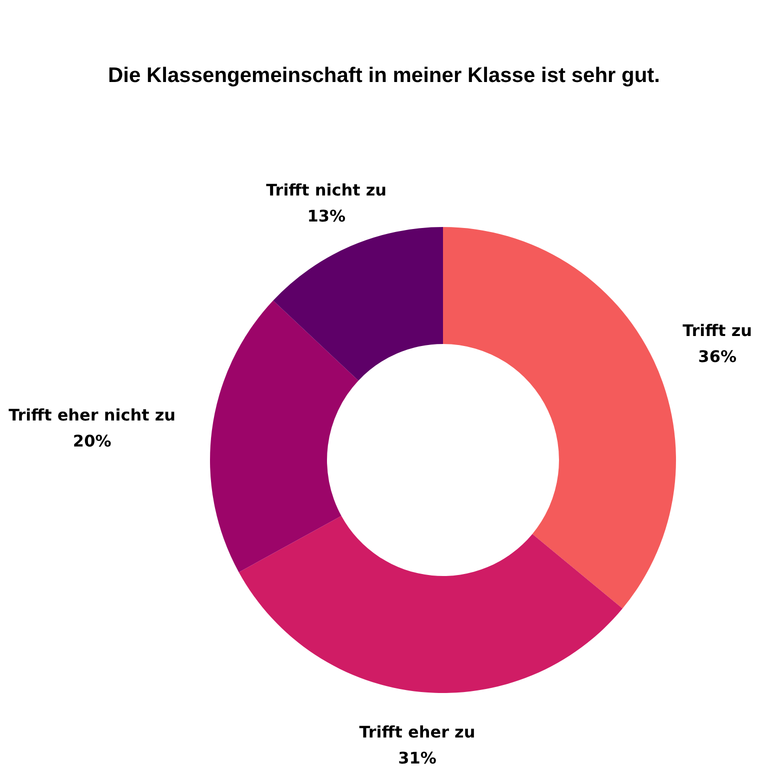 The height and width of the screenshot is (768, 768). Describe the element at coordinates (326, 190) in the screenshot. I see `slice-label: Trifft nicht zu` at that location.